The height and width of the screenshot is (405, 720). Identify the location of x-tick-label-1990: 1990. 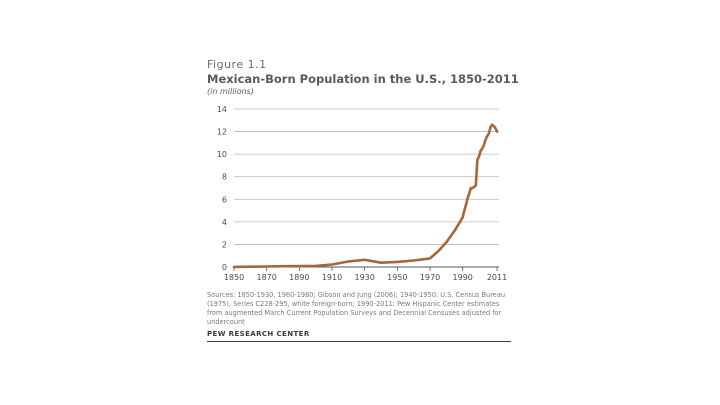
(463, 277).